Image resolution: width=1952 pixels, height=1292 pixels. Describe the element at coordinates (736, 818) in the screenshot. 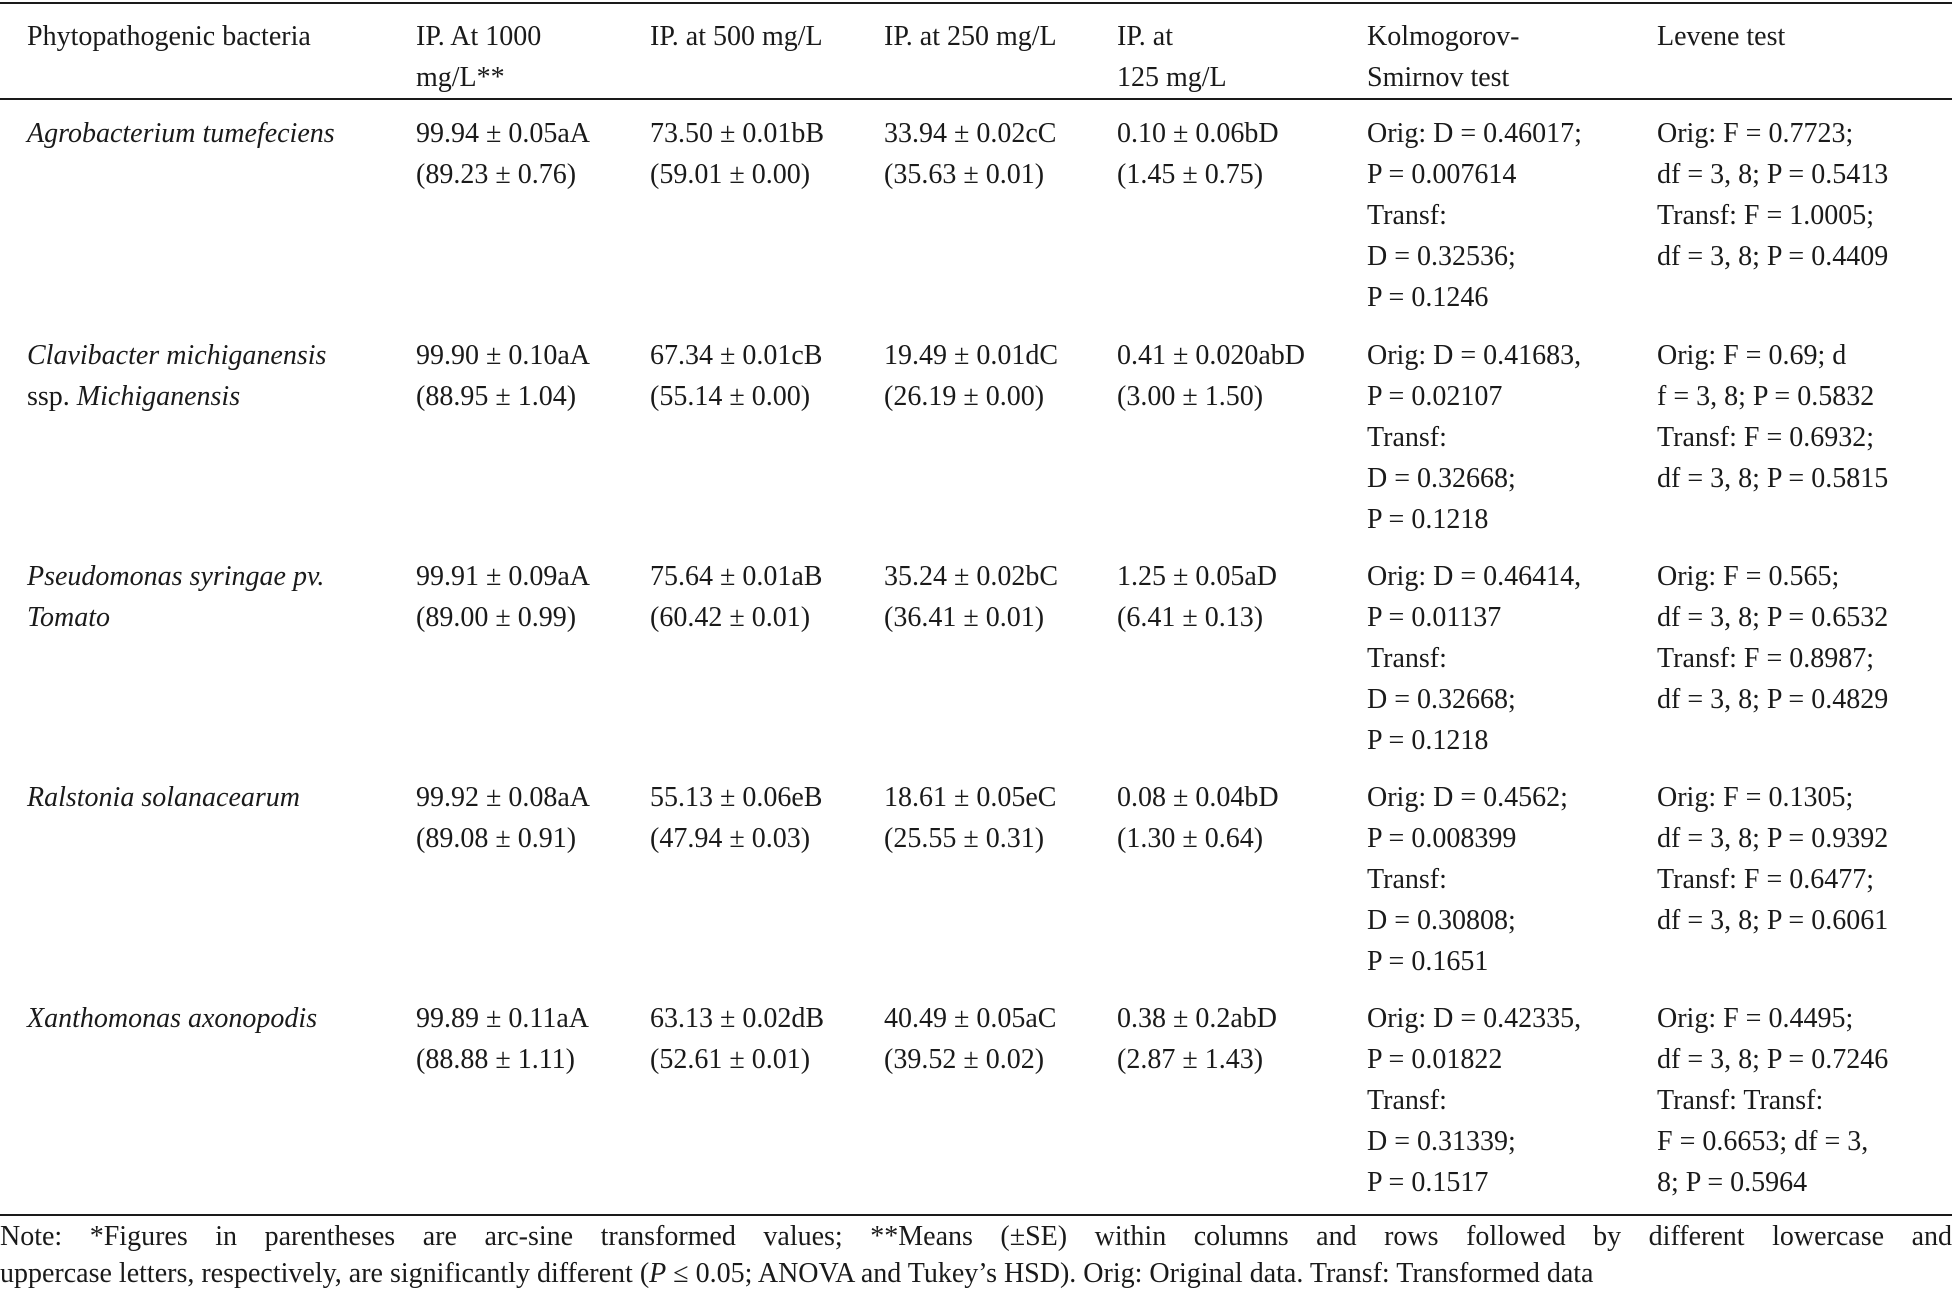

I see `ip-500-cell: 55.13 ± 0.06eB (47.94 ± 0.03)` at that location.